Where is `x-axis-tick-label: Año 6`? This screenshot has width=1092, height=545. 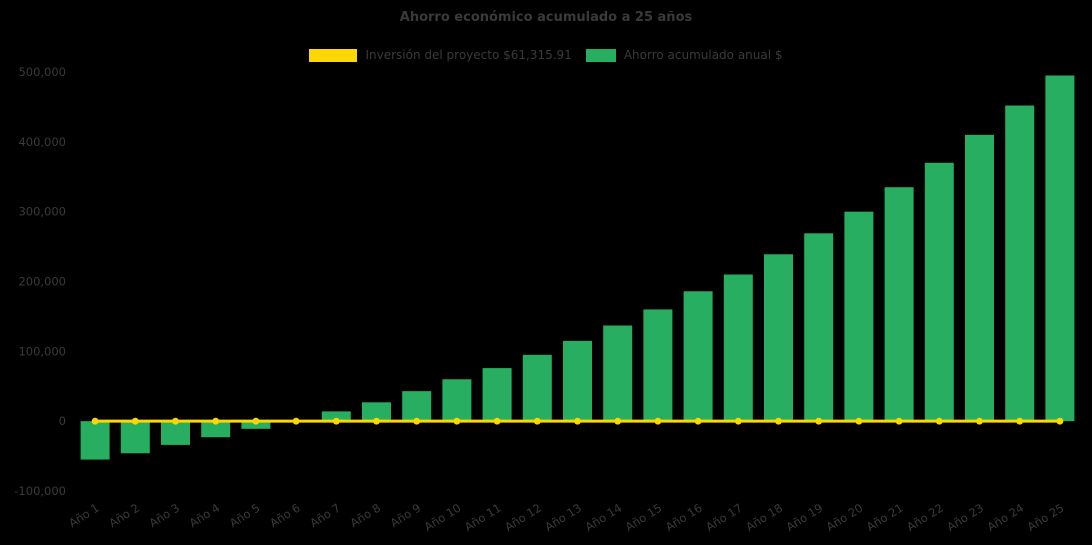
x-axis-tick-label: Año 6 is located at coordinates (285, 515).